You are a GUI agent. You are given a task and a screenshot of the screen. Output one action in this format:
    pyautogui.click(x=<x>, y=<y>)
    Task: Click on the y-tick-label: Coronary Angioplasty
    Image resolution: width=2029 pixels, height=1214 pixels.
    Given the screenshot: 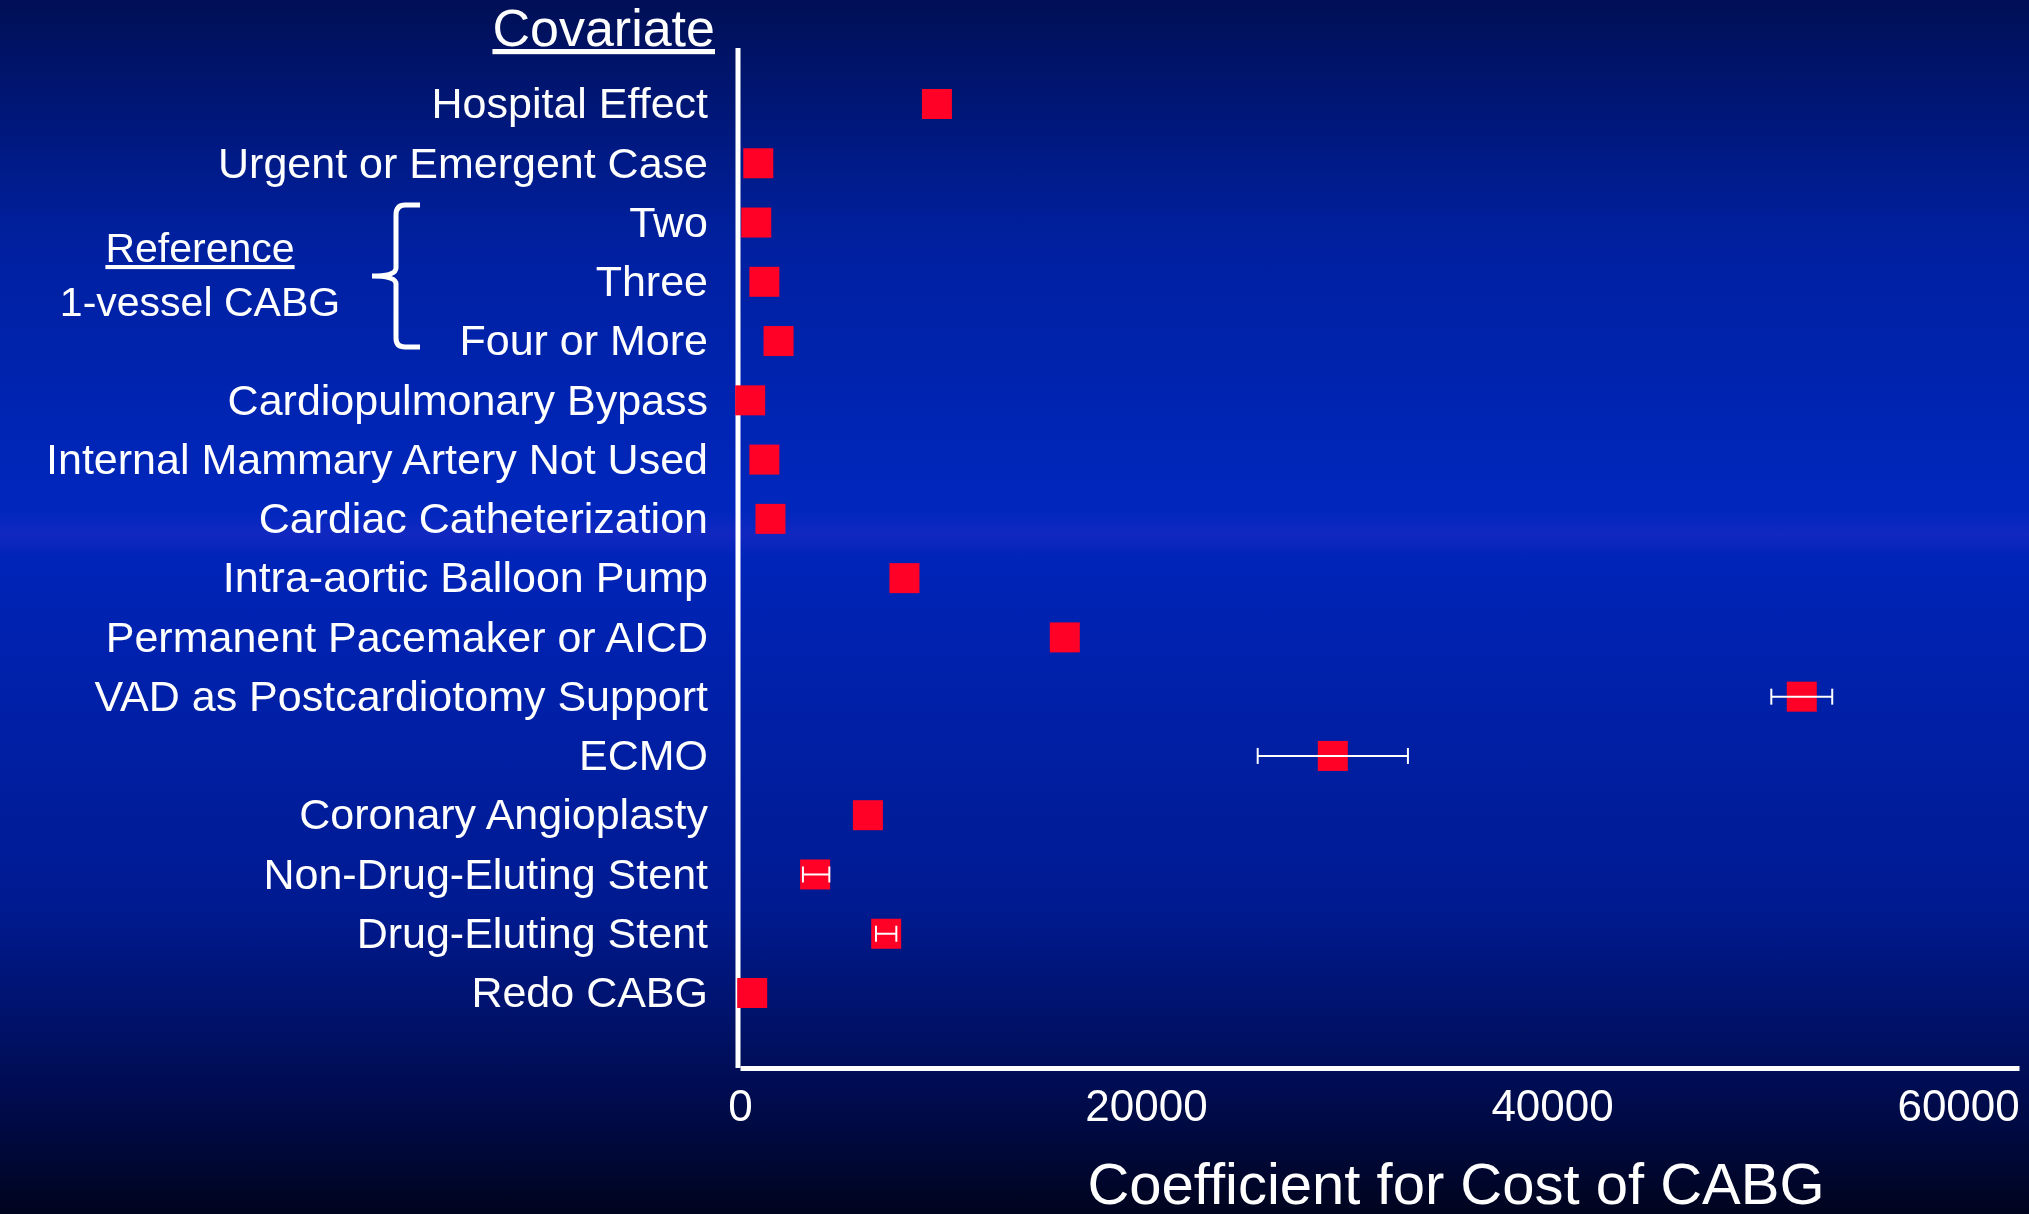 What is the action you would take?
    pyautogui.click(x=504, y=814)
    